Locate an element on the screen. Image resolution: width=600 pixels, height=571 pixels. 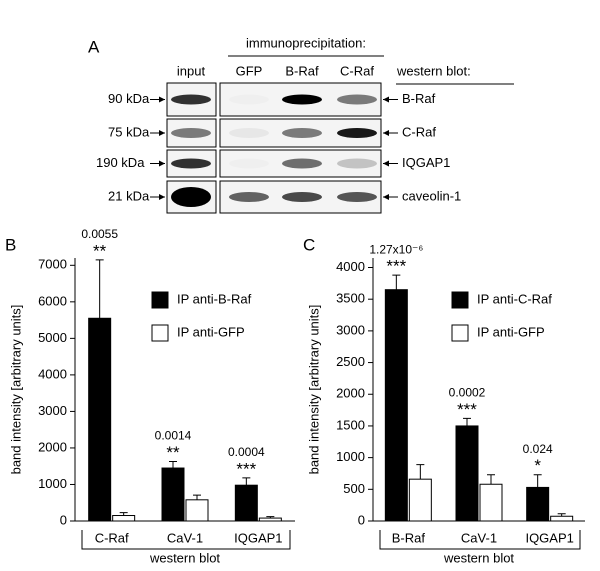
p-value: 0.024 is located at coordinates (538, 449).